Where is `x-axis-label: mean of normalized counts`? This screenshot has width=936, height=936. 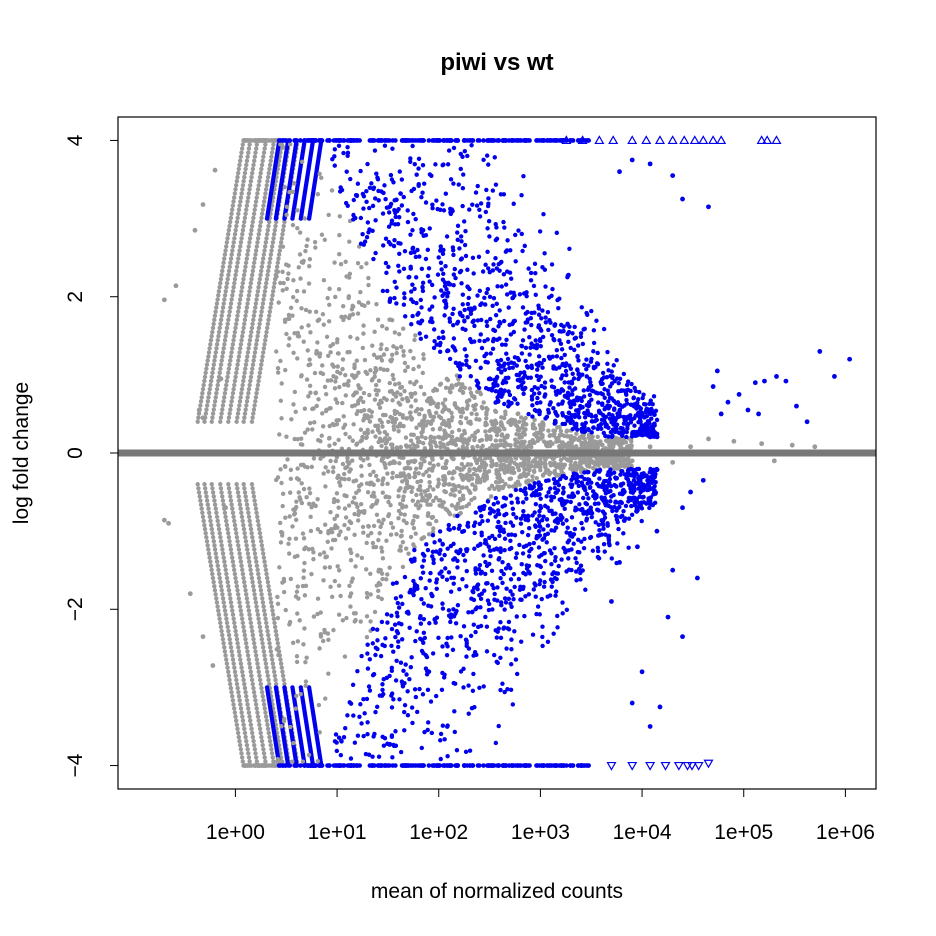
x-axis-label: mean of normalized counts is located at coordinates (497, 891).